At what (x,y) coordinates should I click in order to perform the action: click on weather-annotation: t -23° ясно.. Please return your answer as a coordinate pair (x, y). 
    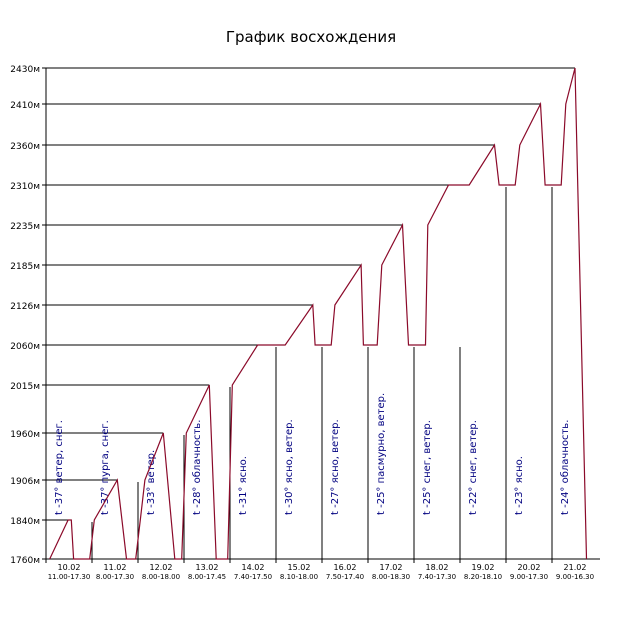
    Looking at the image, I should click on (519, 485).